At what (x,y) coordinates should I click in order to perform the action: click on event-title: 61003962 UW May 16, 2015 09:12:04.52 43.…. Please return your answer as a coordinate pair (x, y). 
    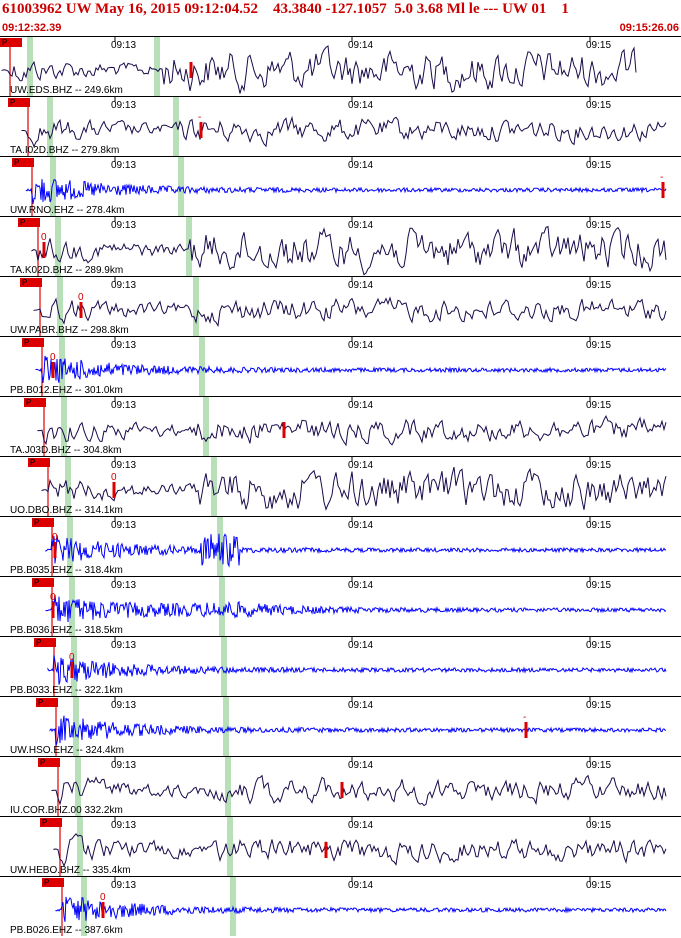
    Looking at the image, I should click on (285, 9).